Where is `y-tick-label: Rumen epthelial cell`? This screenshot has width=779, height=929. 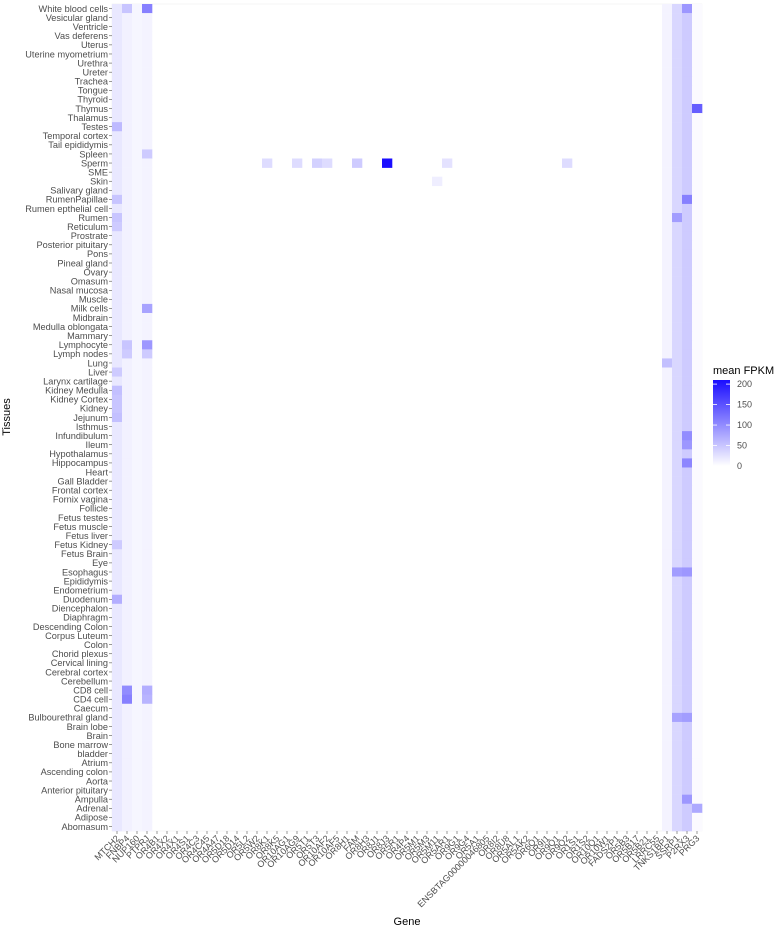
y-tick-label: Rumen epthelial cell is located at coordinates (66, 209).